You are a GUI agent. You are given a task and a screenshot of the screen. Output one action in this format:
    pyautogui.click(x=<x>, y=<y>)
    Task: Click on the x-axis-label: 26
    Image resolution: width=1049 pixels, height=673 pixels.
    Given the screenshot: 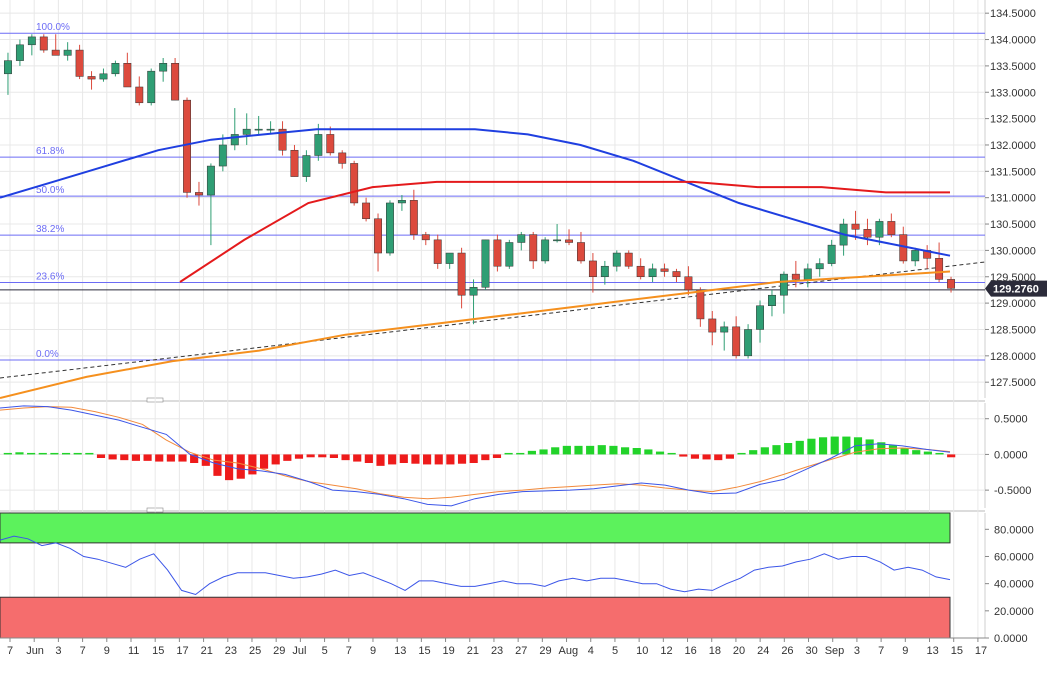 What is the action you would take?
    pyautogui.click(x=787, y=651)
    